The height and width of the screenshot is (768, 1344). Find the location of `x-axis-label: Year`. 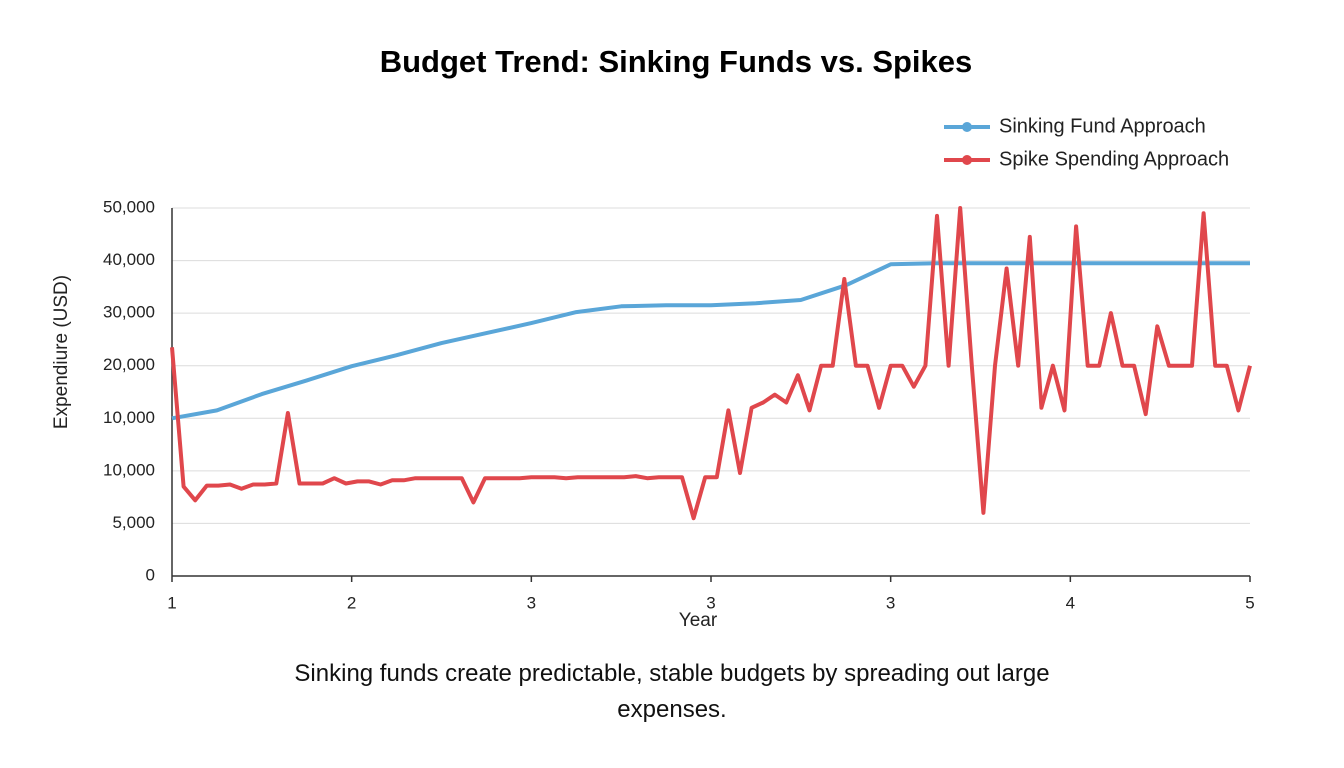

x-axis-label: Year is located at coordinates (698, 620).